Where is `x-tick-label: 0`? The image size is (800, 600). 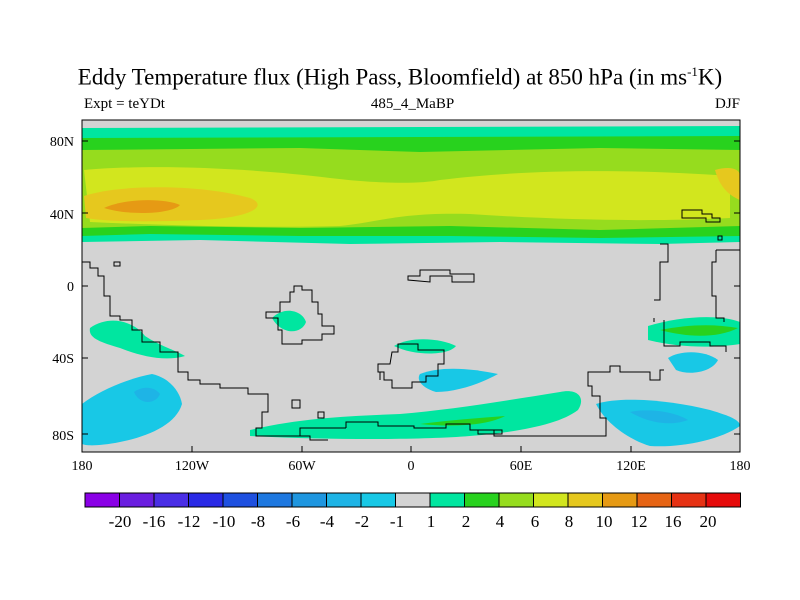
x-tick-label: 0 is located at coordinates (411, 466).